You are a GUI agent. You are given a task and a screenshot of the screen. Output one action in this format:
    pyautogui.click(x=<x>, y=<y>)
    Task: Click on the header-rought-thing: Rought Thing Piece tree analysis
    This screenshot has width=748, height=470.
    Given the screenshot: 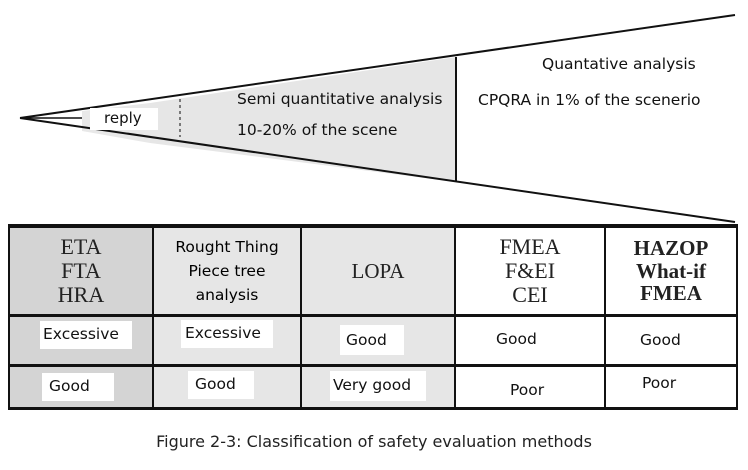 What is the action you would take?
    pyautogui.click(x=227, y=271)
    